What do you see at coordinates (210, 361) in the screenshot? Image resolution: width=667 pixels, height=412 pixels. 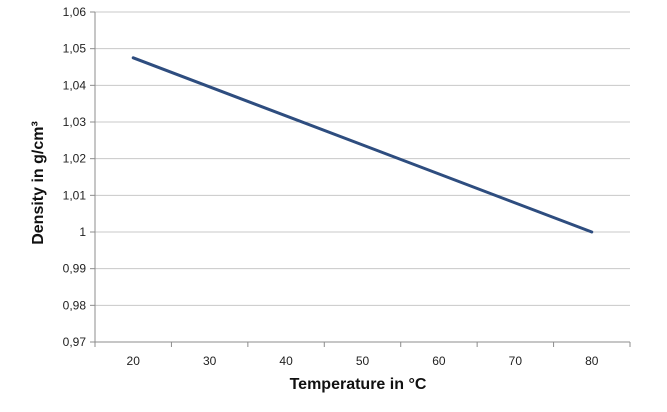 I see `x-tick-label: 30` at bounding box center [210, 361].